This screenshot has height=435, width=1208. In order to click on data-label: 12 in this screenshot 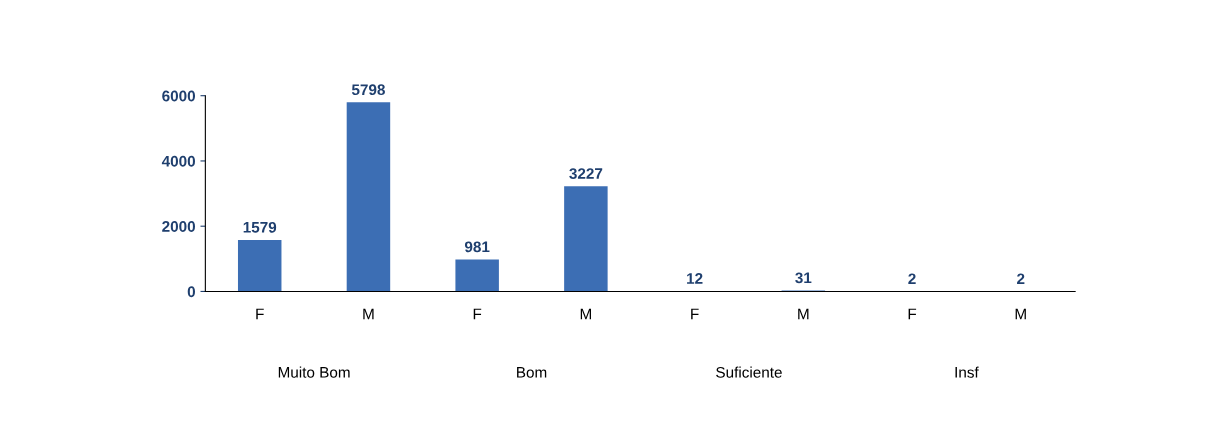, I will do `click(695, 278)`.